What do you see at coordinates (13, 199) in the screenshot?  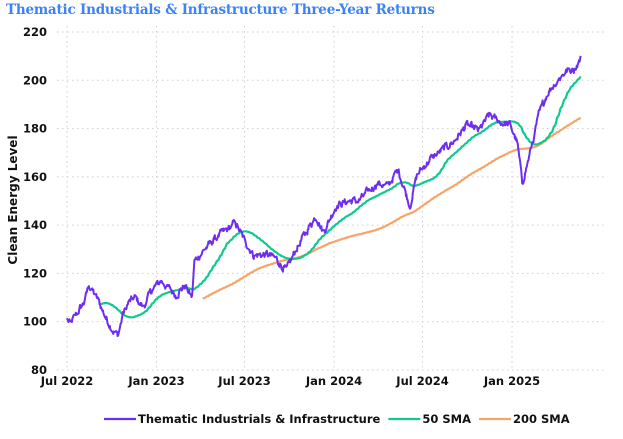 I see `y-axis-title: Clean Energy Level` at bounding box center [13, 199].